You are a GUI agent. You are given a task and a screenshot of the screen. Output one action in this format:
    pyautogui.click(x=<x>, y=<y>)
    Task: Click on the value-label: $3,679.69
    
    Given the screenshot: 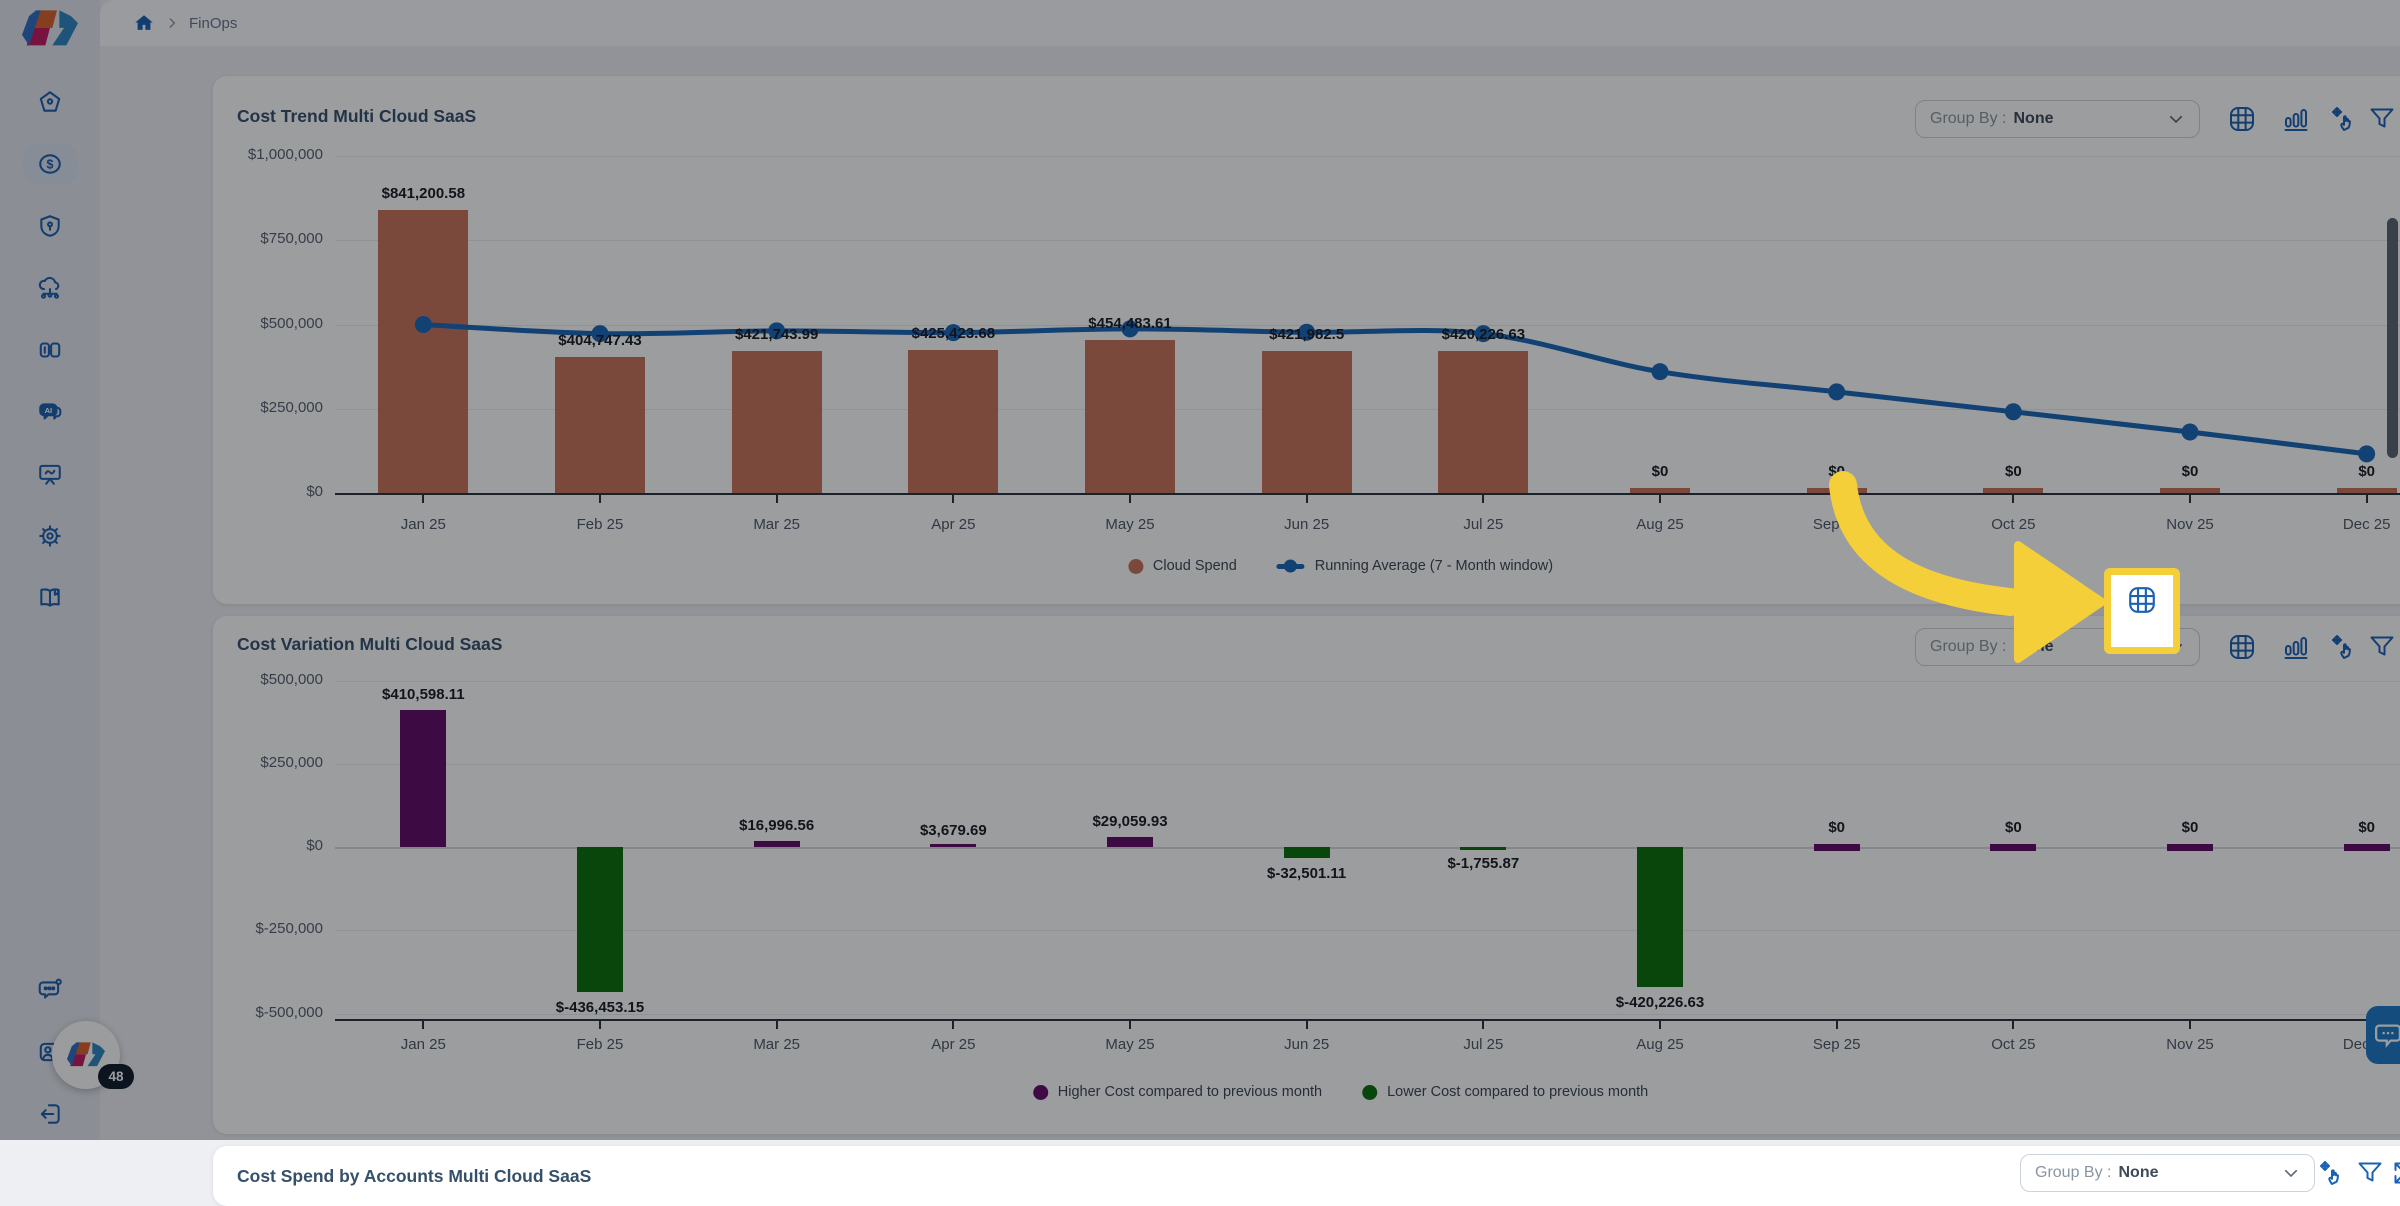 What is the action you would take?
    pyautogui.click(x=953, y=830)
    